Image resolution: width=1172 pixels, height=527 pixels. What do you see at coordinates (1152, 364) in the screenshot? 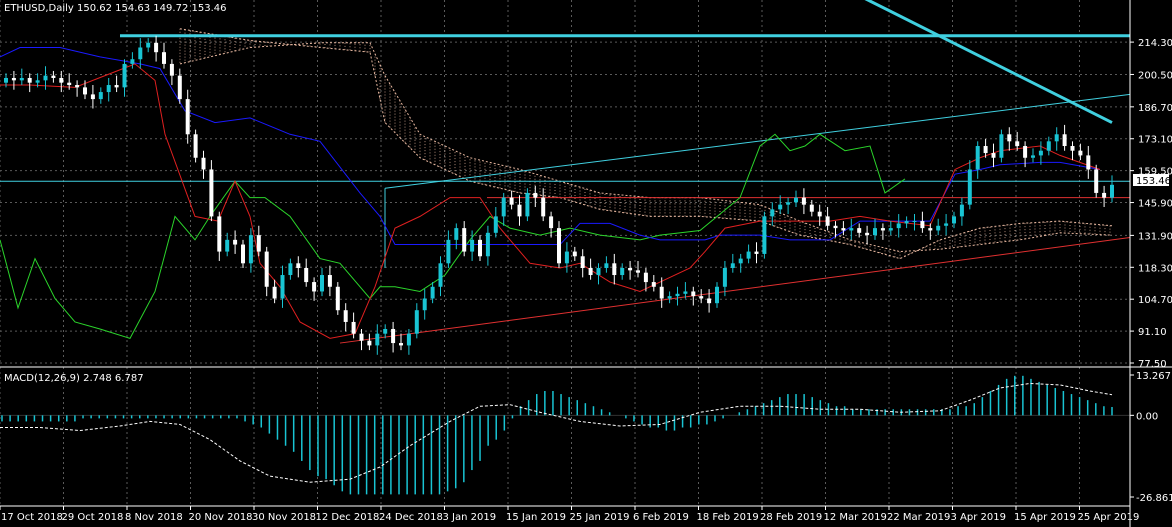
I see `y-tick-label: 77.50` at bounding box center [1152, 364].